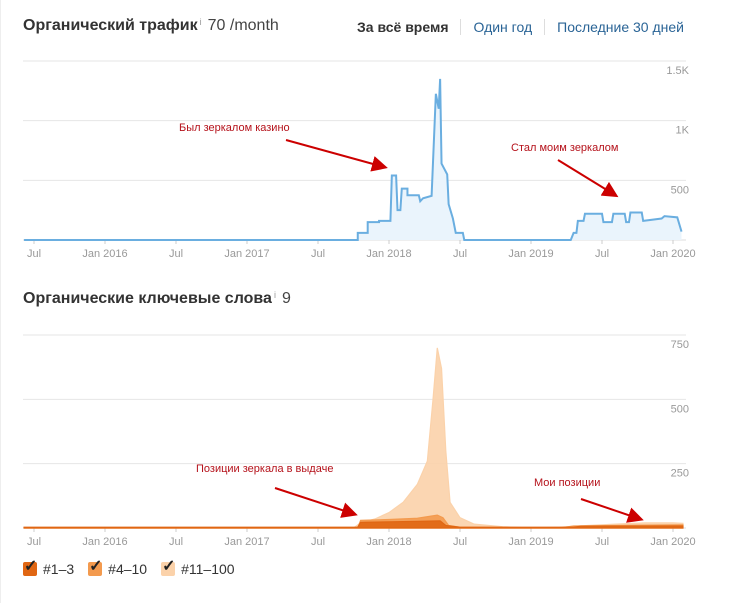 Image resolution: width=730 pixels, height=603 pixels. Describe the element at coordinates (243, 25) in the screenshot. I see `traffic-value: 70 /month` at that location.